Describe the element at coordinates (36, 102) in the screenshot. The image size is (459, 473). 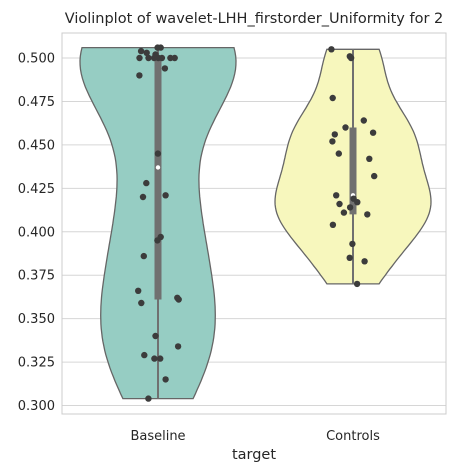
I see `y-tick-label: 0.475` at that location.